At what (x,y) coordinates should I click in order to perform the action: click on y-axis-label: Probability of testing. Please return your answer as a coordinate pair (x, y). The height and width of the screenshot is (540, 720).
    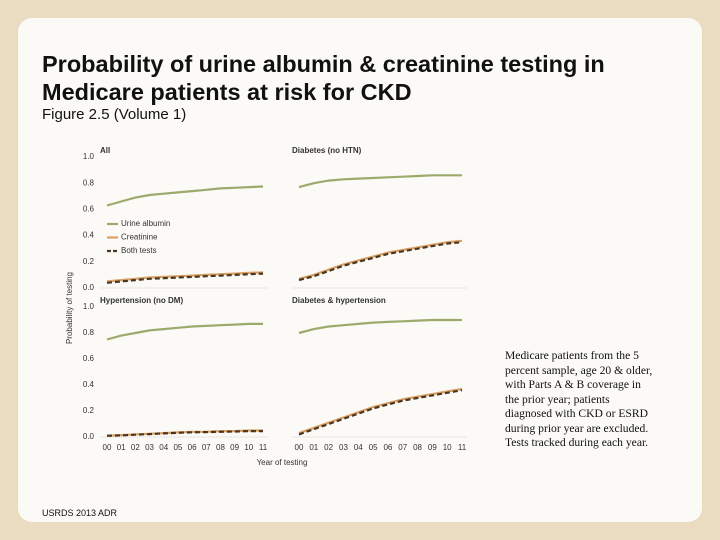
    Looking at the image, I should click on (69, 308).